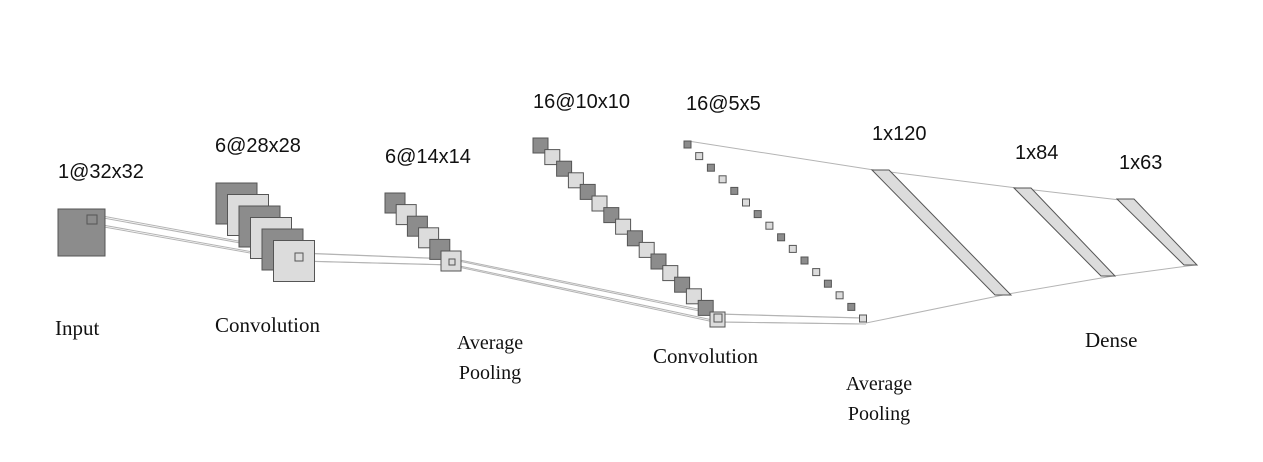 The image size is (1263, 462). What do you see at coordinates (423, 232) in the screenshot?
I see `pool1-feature-maps` at bounding box center [423, 232].